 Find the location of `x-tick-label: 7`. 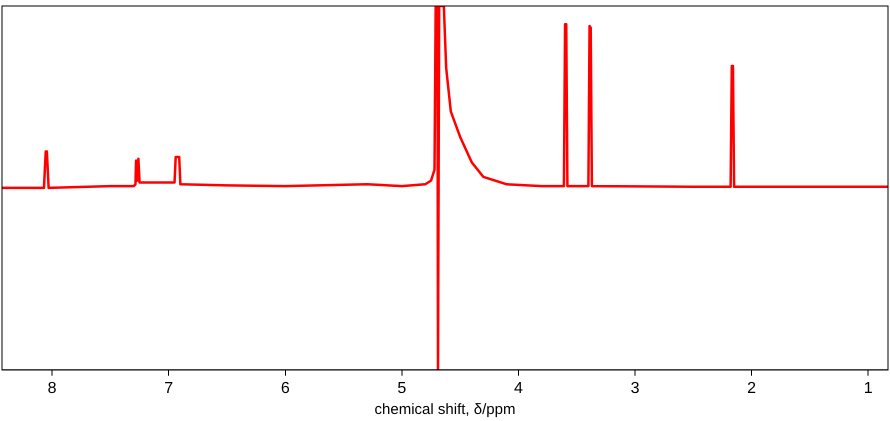

x-tick-label: 7 is located at coordinates (169, 388).